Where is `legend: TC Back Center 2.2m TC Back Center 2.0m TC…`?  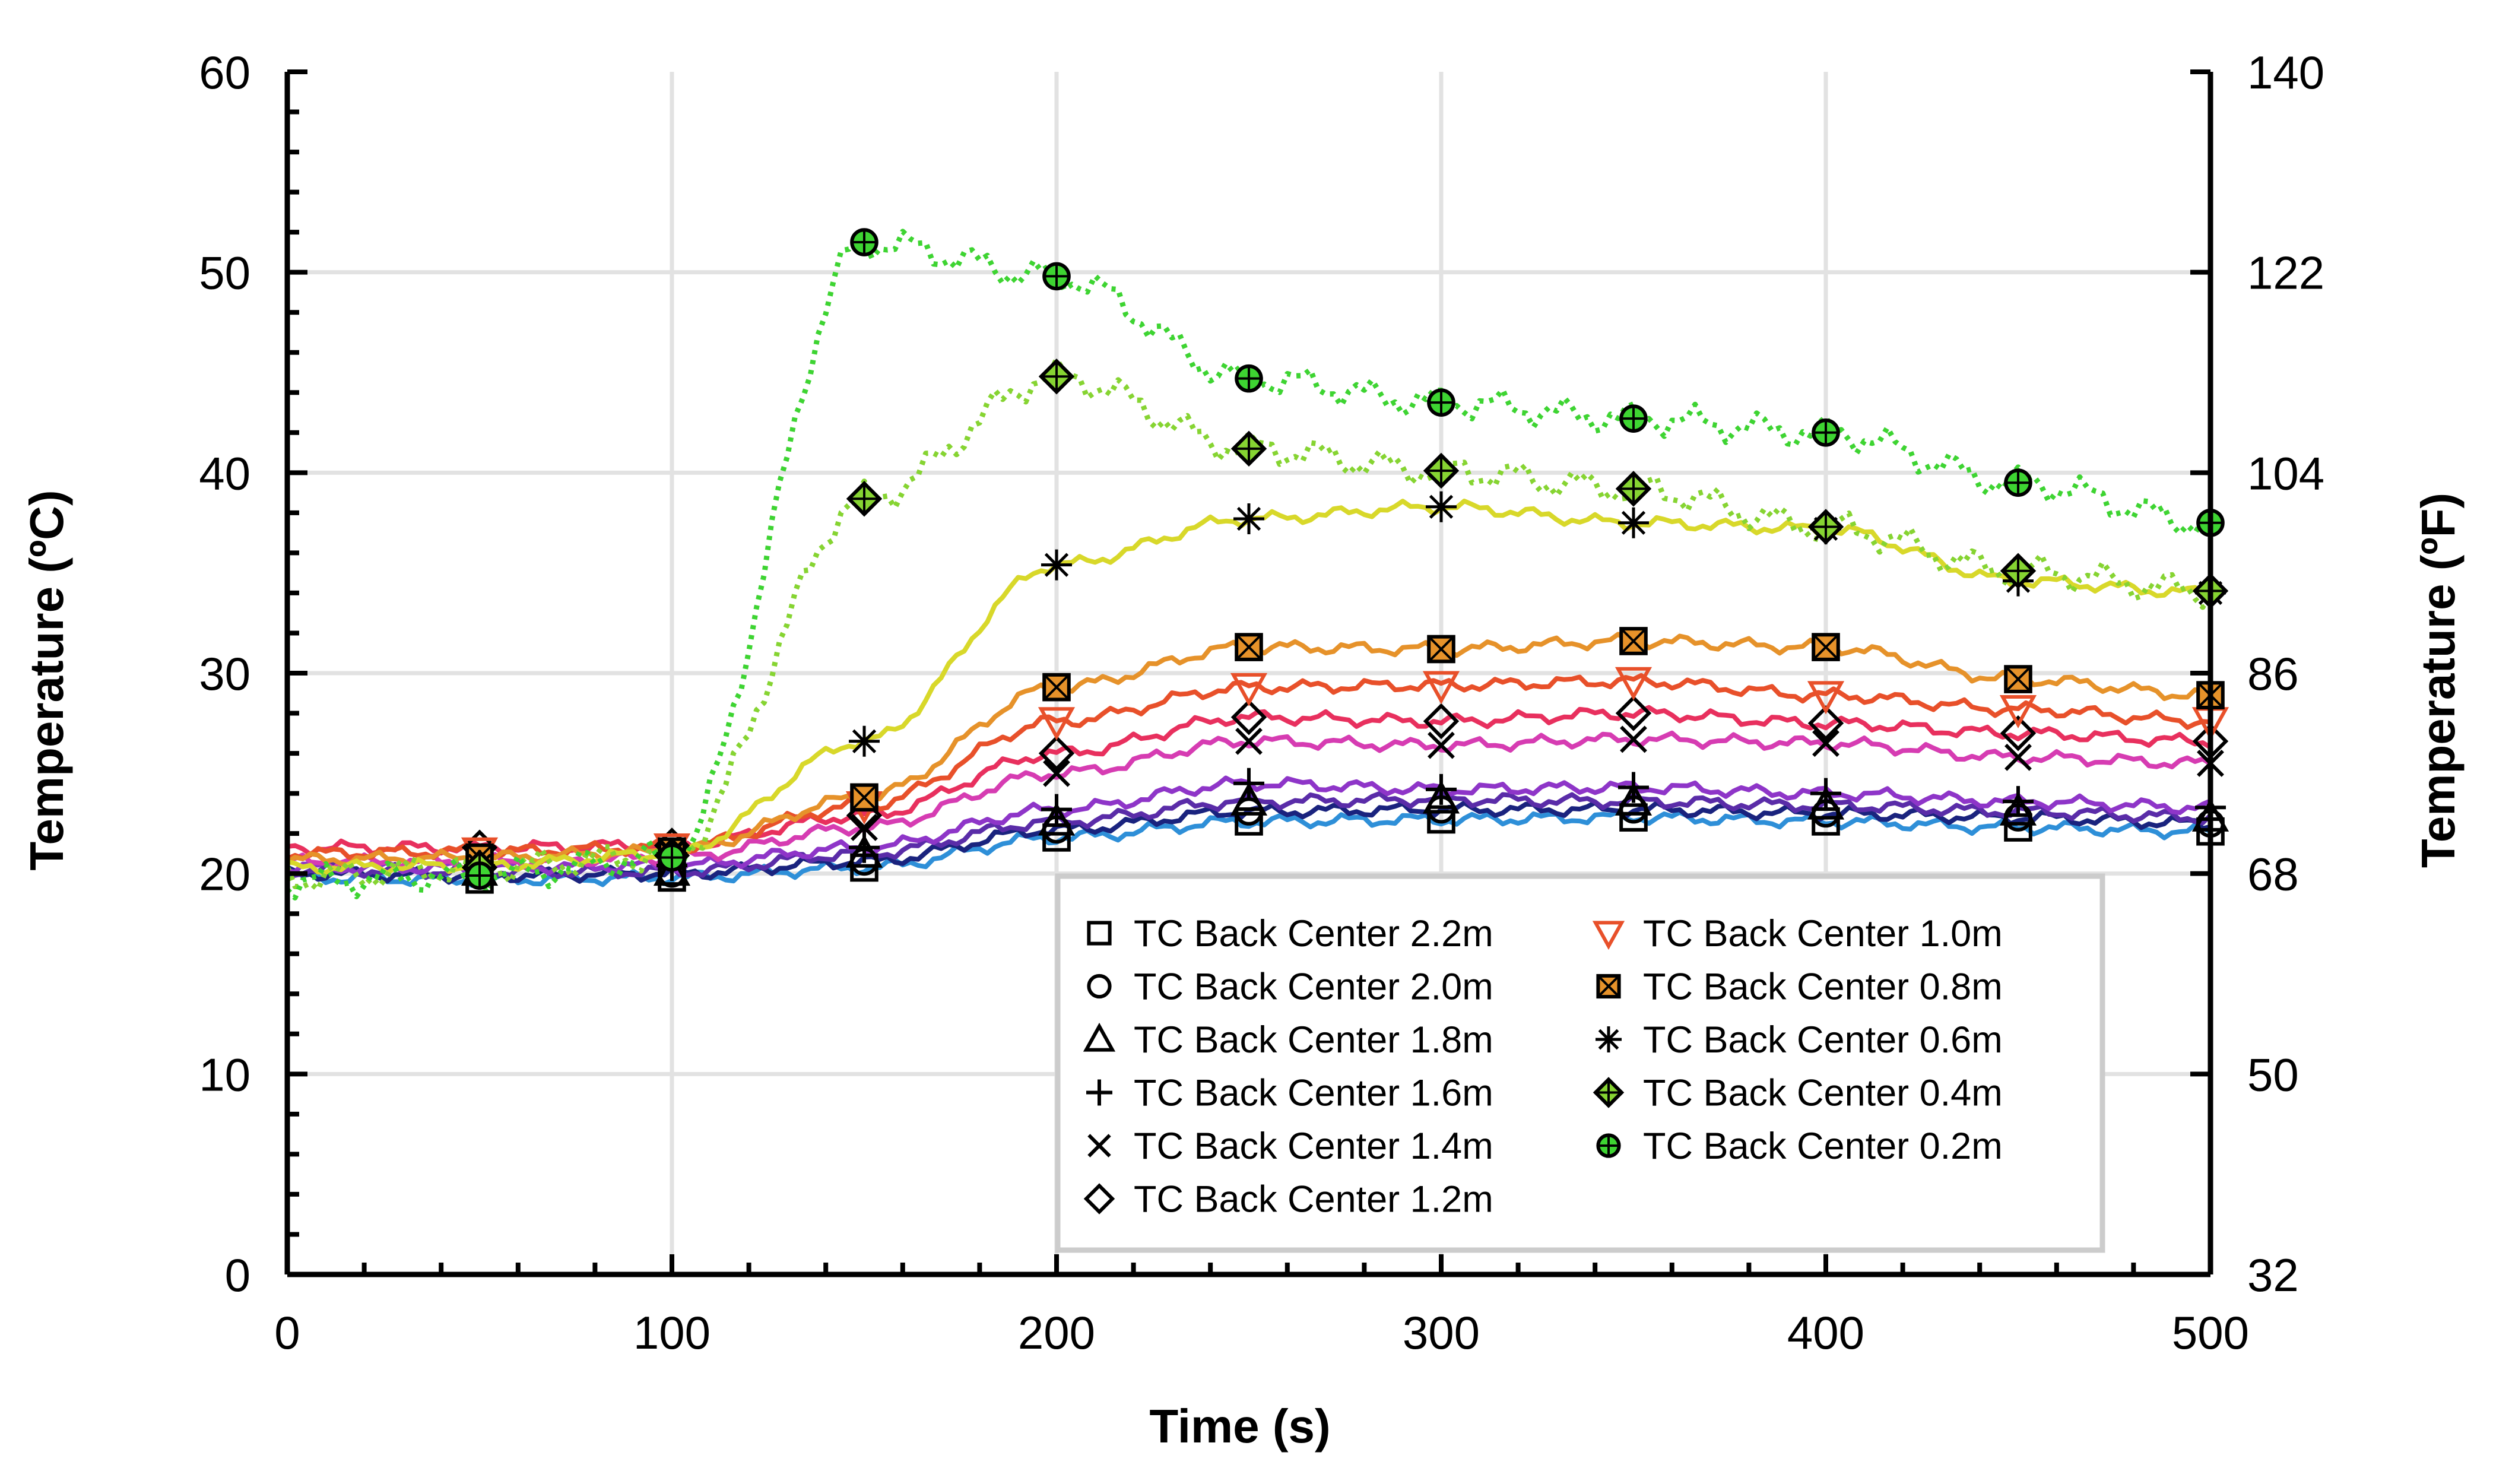 legend: TC Back Center 2.2m TC Back Center 2.0m TC… is located at coordinates (1580, 1063).